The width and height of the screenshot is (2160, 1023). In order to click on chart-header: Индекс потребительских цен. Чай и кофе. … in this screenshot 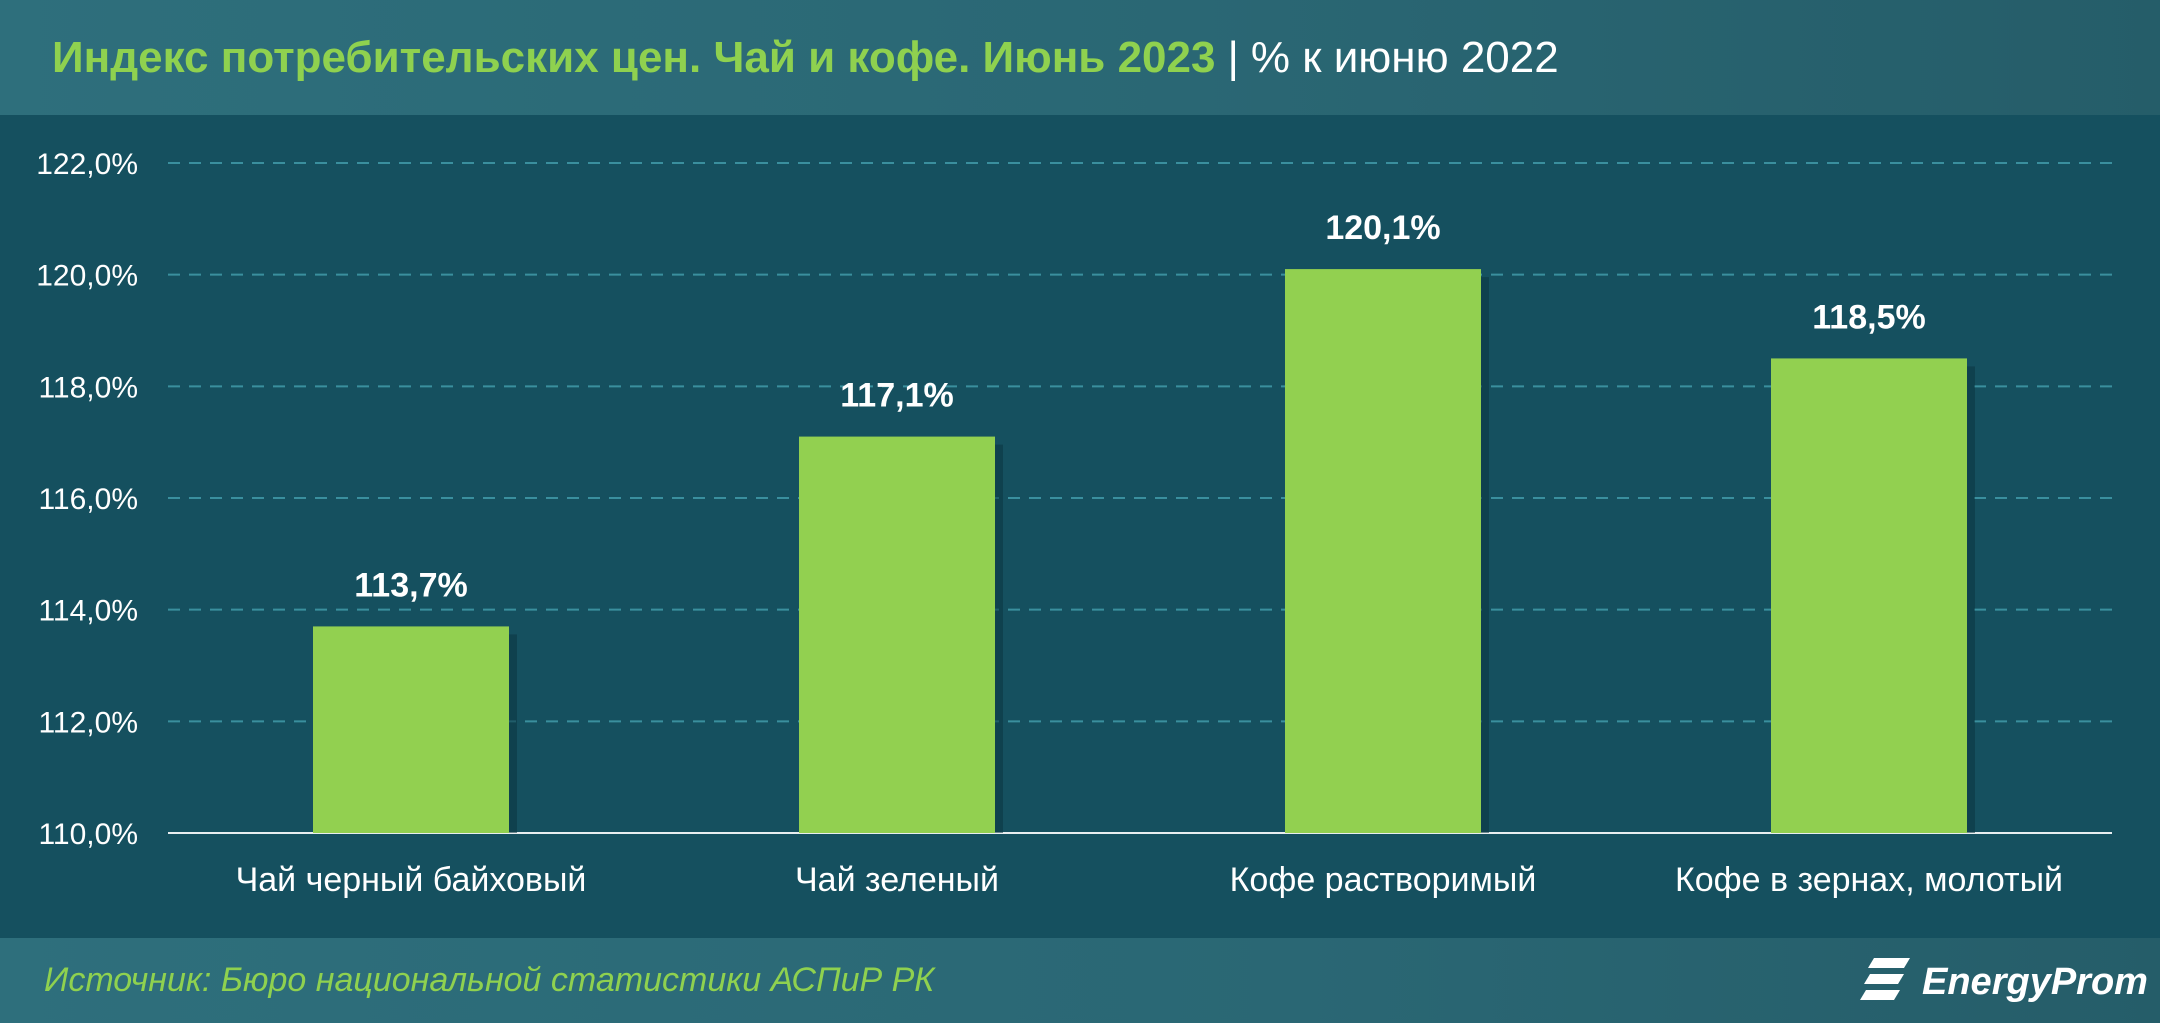, I will do `click(1080, 57)`.